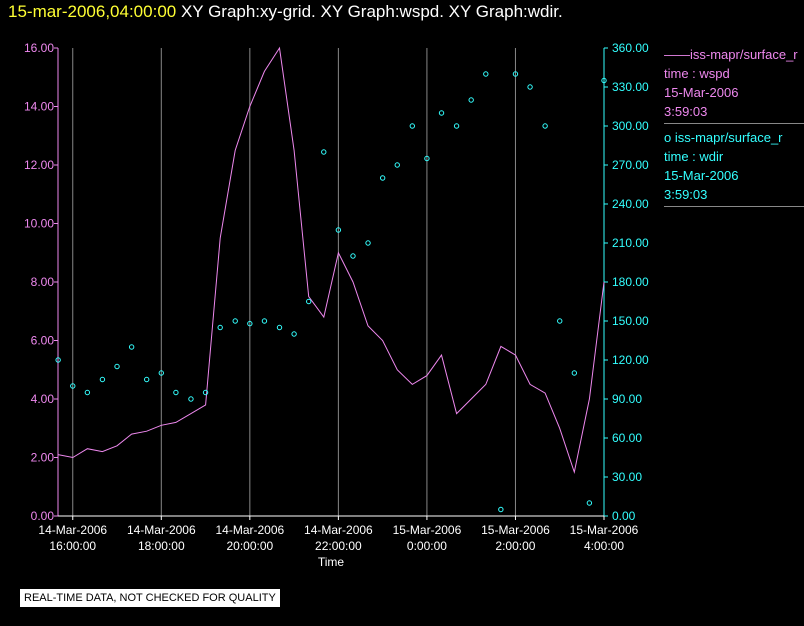 The height and width of the screenshot is (626, 804). I want to click on y-left-tick-label: 10.00, so click(39, 224).